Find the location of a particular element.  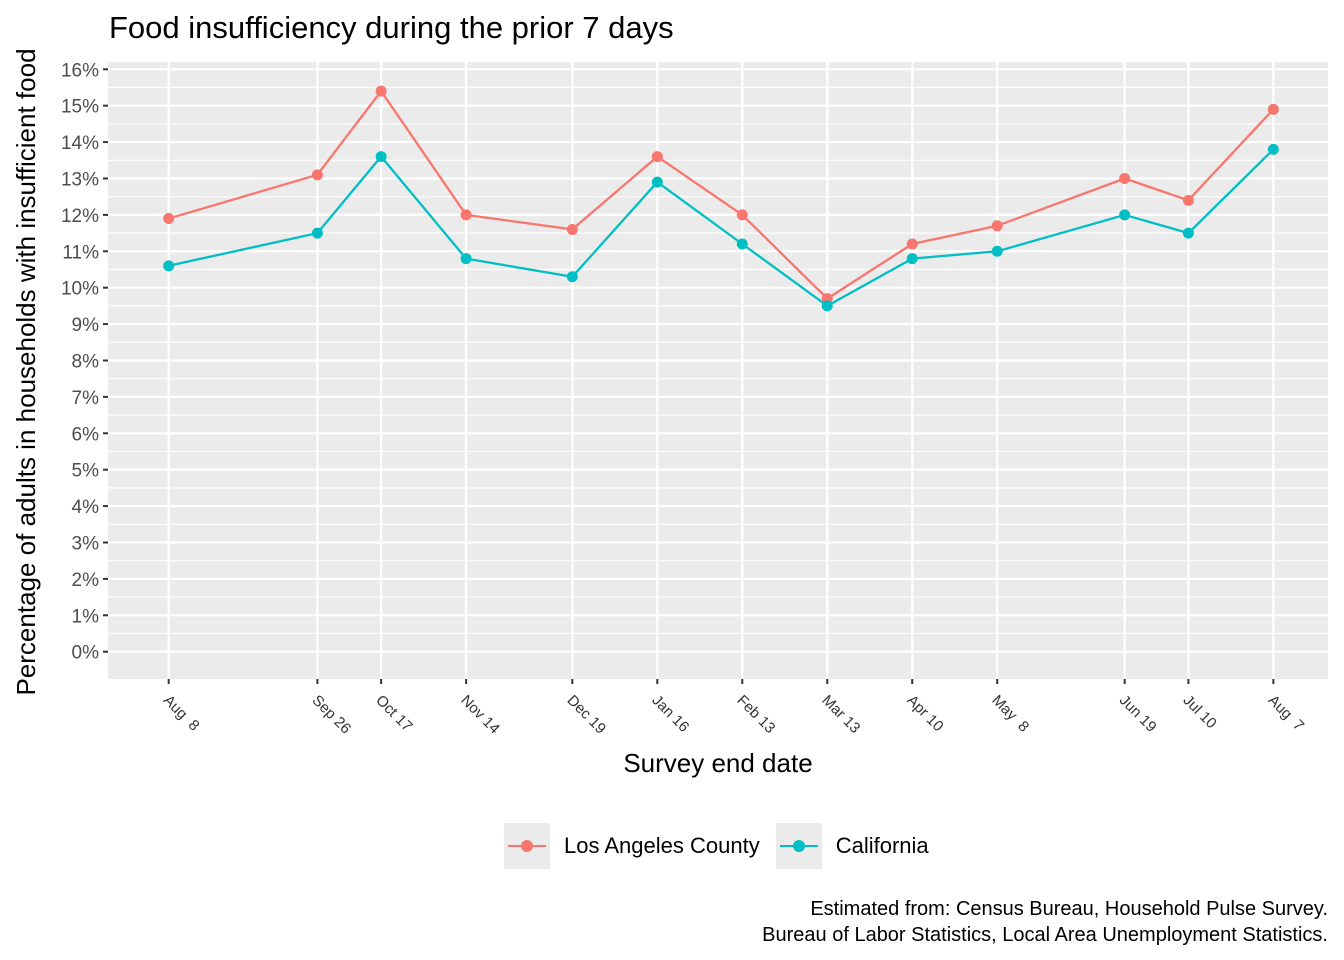

legend: Los Angeles County California is located at coordinates (724, 846).